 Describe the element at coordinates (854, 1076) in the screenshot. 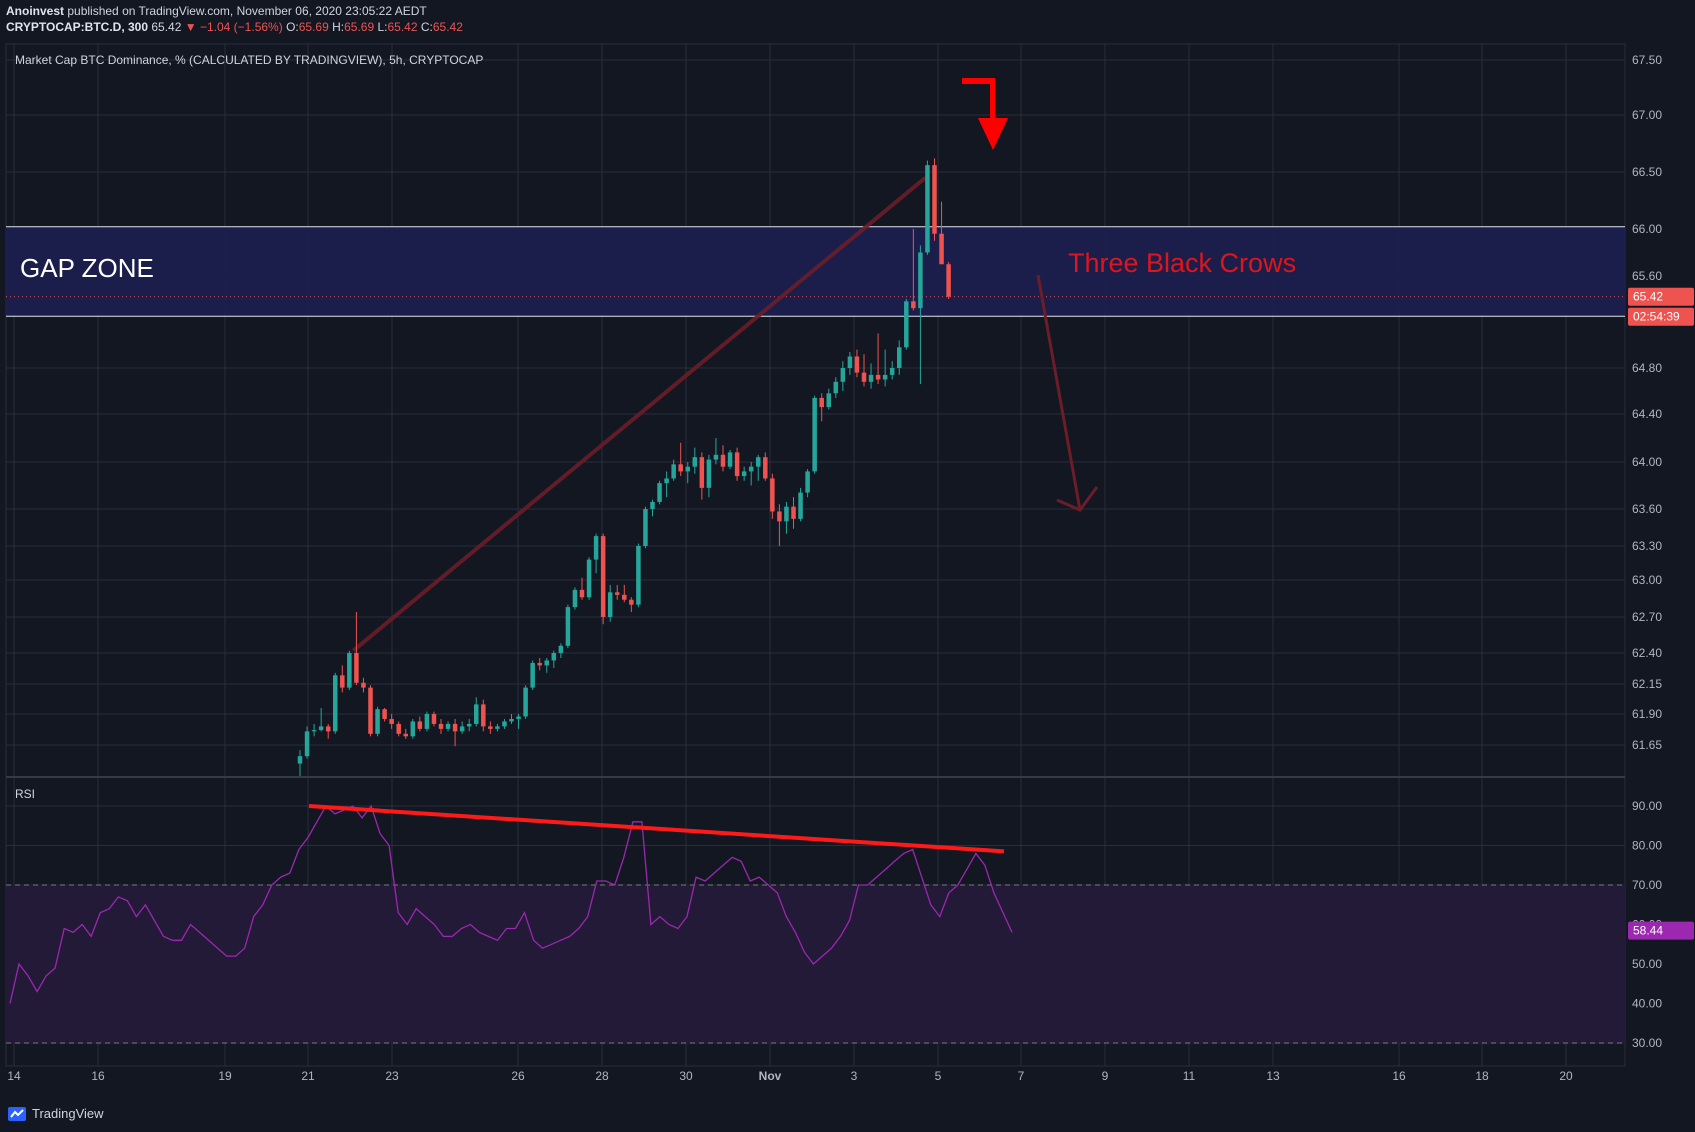

I see `time-tick-label: 3` at that location.